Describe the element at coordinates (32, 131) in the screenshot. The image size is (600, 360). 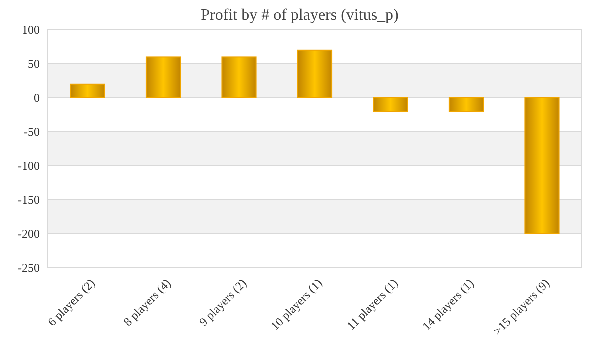
I see `y-tick-label: -50` at that location.